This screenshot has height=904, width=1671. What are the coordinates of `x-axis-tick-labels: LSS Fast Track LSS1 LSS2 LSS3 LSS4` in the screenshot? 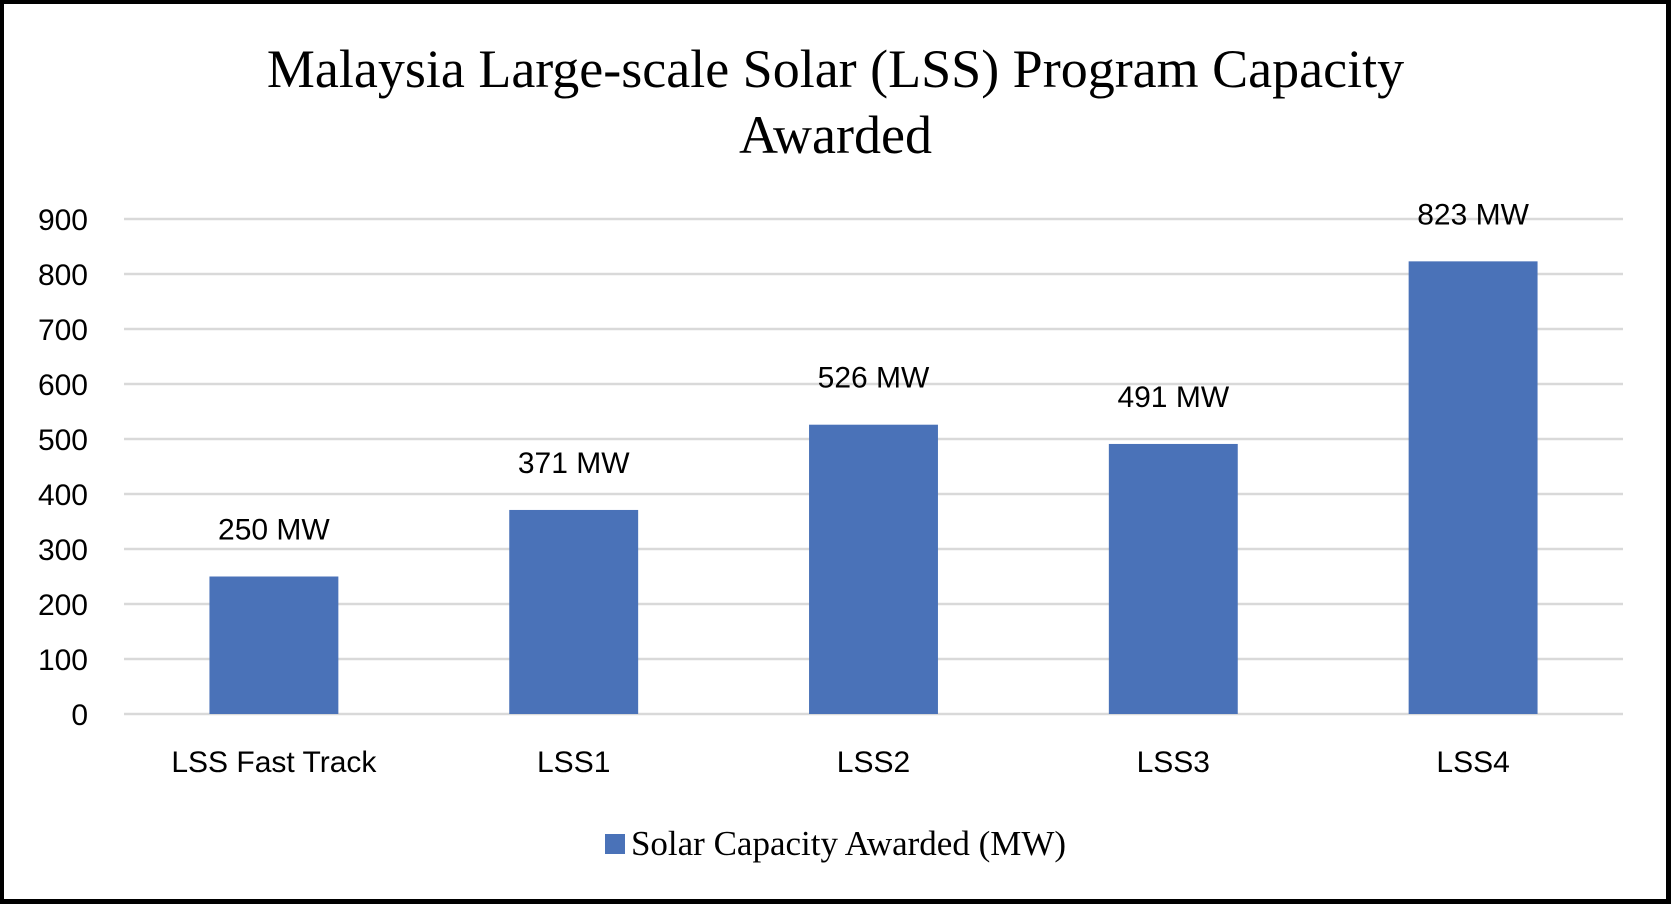 It's located at (840, 762).